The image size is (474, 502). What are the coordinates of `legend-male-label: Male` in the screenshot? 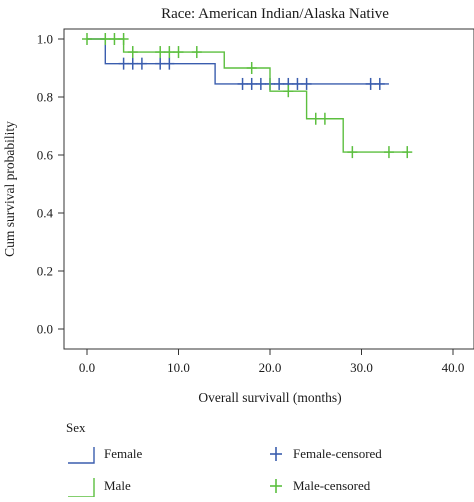 It's located at (117, 485).